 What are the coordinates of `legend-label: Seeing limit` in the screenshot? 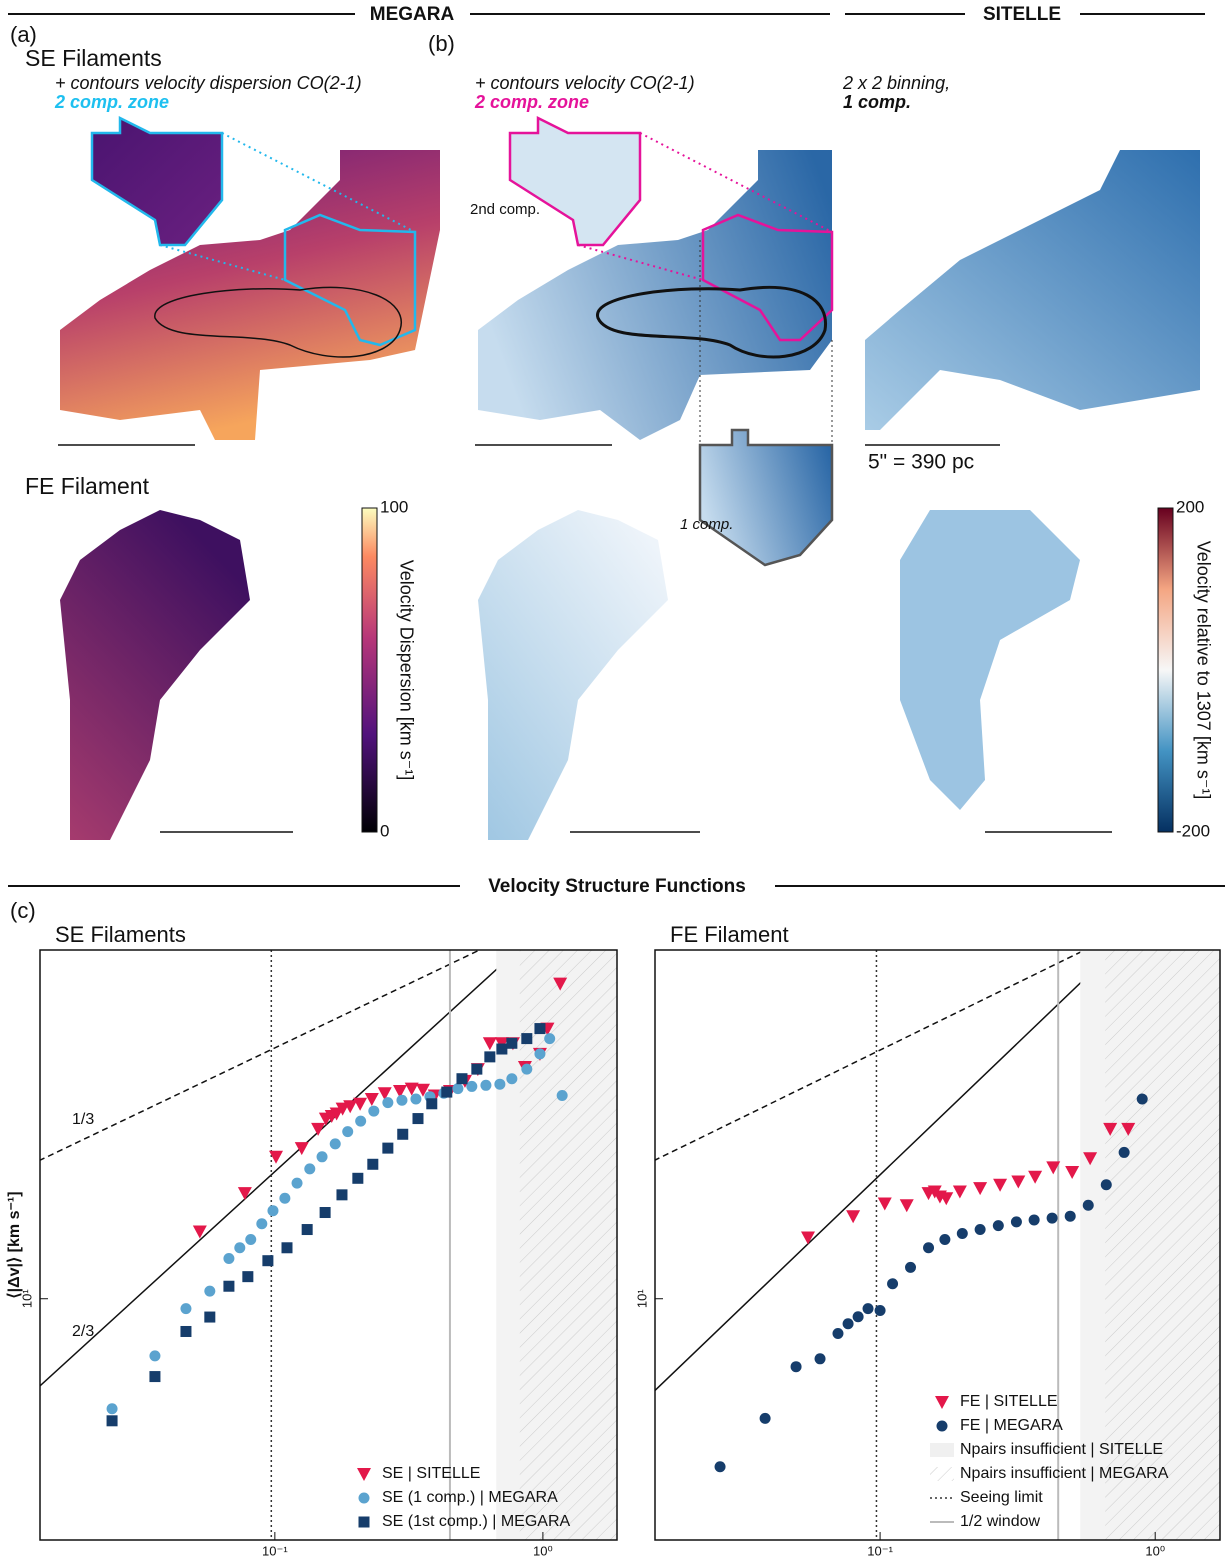 It's located at (1001, 1497).